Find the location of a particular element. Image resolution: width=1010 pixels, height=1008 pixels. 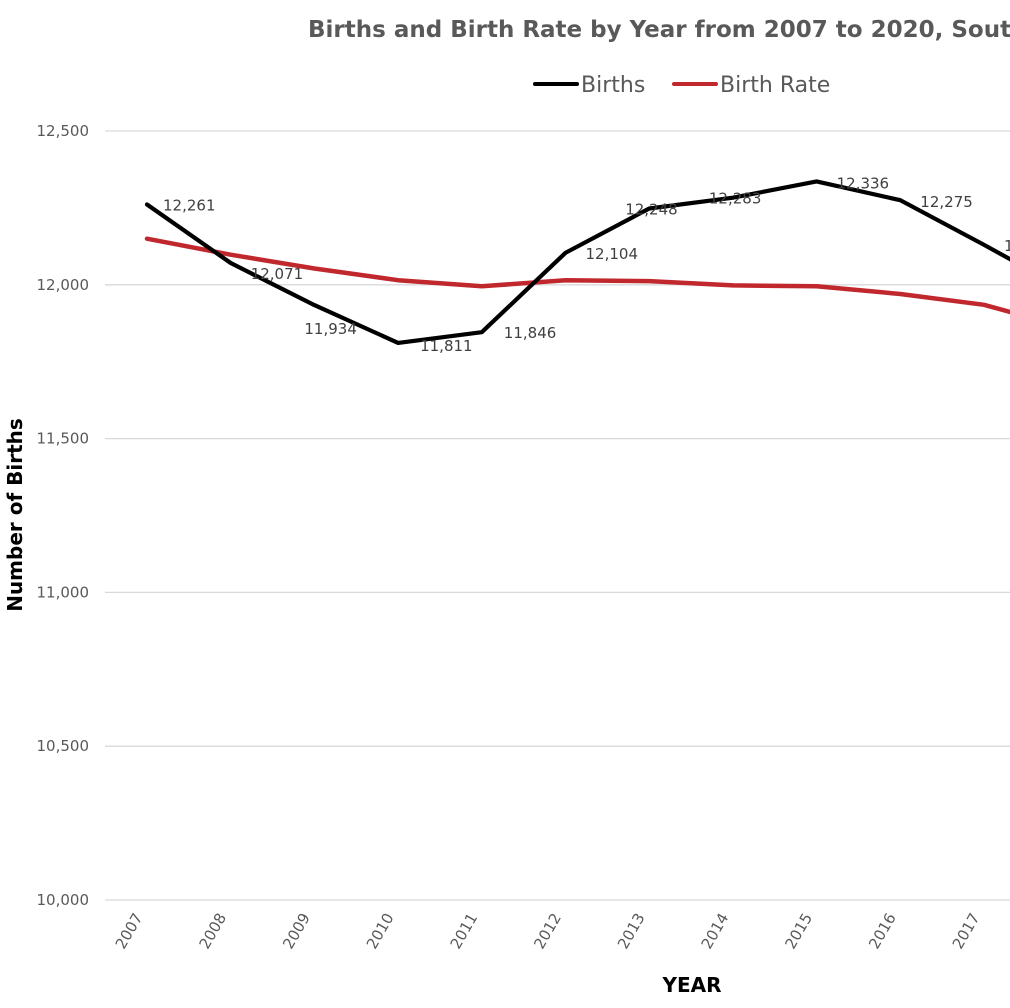

data-label-births: 11,846 is located at coordinates (530, 333).